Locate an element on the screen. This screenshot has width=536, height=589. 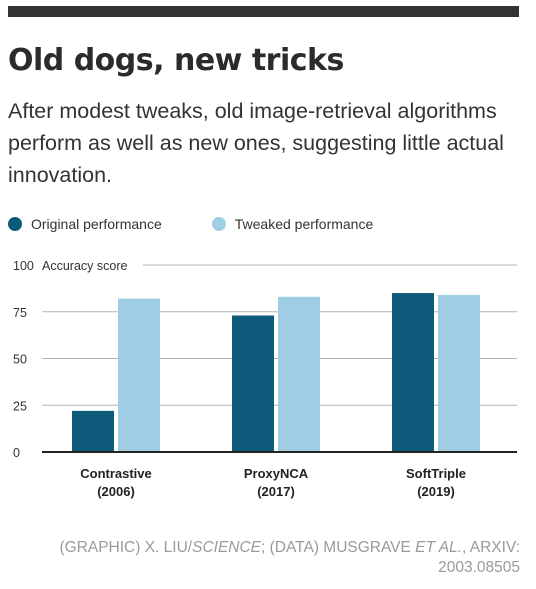
y-tick-label: 75 is located at coordinates (20, 313).